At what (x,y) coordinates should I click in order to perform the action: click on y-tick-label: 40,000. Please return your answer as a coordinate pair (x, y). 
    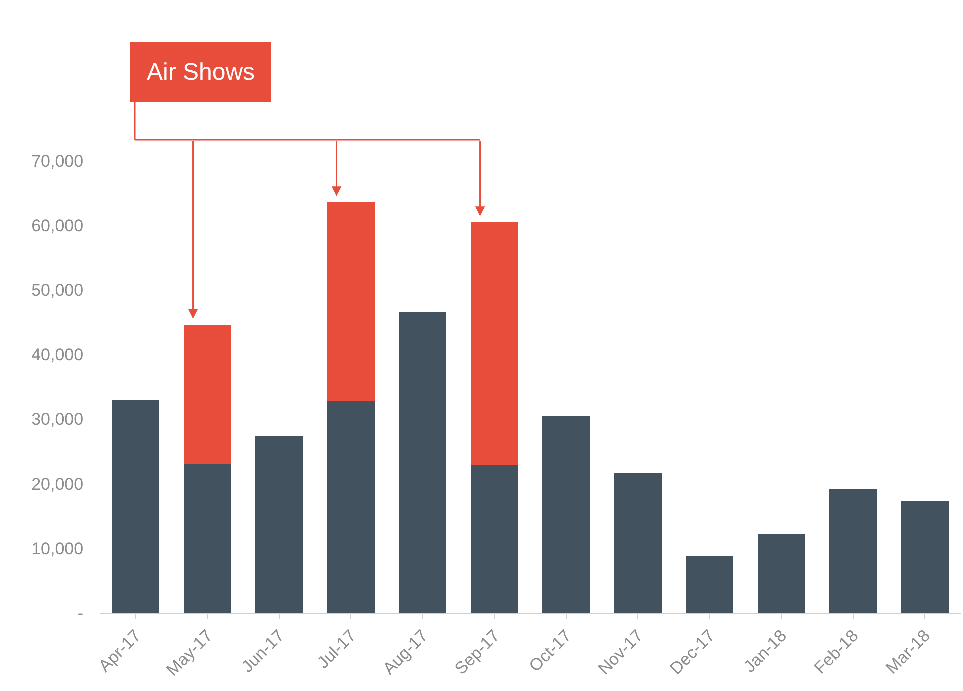
    Looking at the image, I should click on (58, 355).